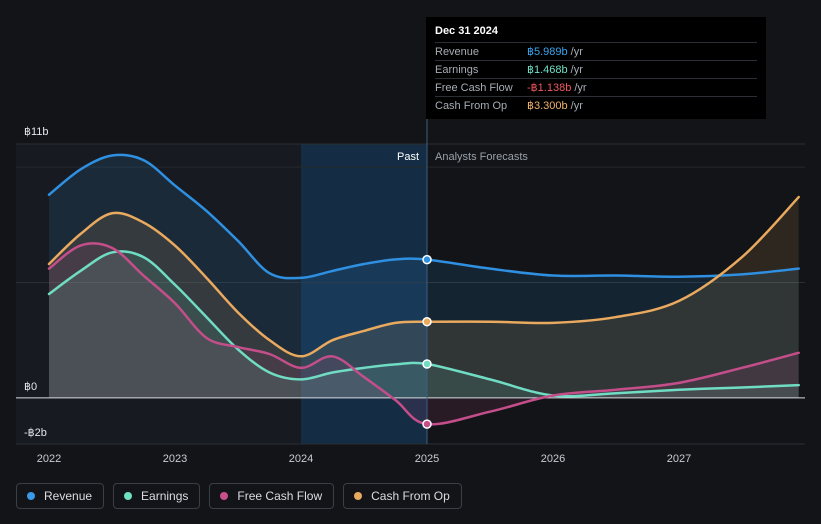  Describe the element at coordinates (471, 105) in the screenshot. I see `tooltip-label: Cash From Op` at that location.